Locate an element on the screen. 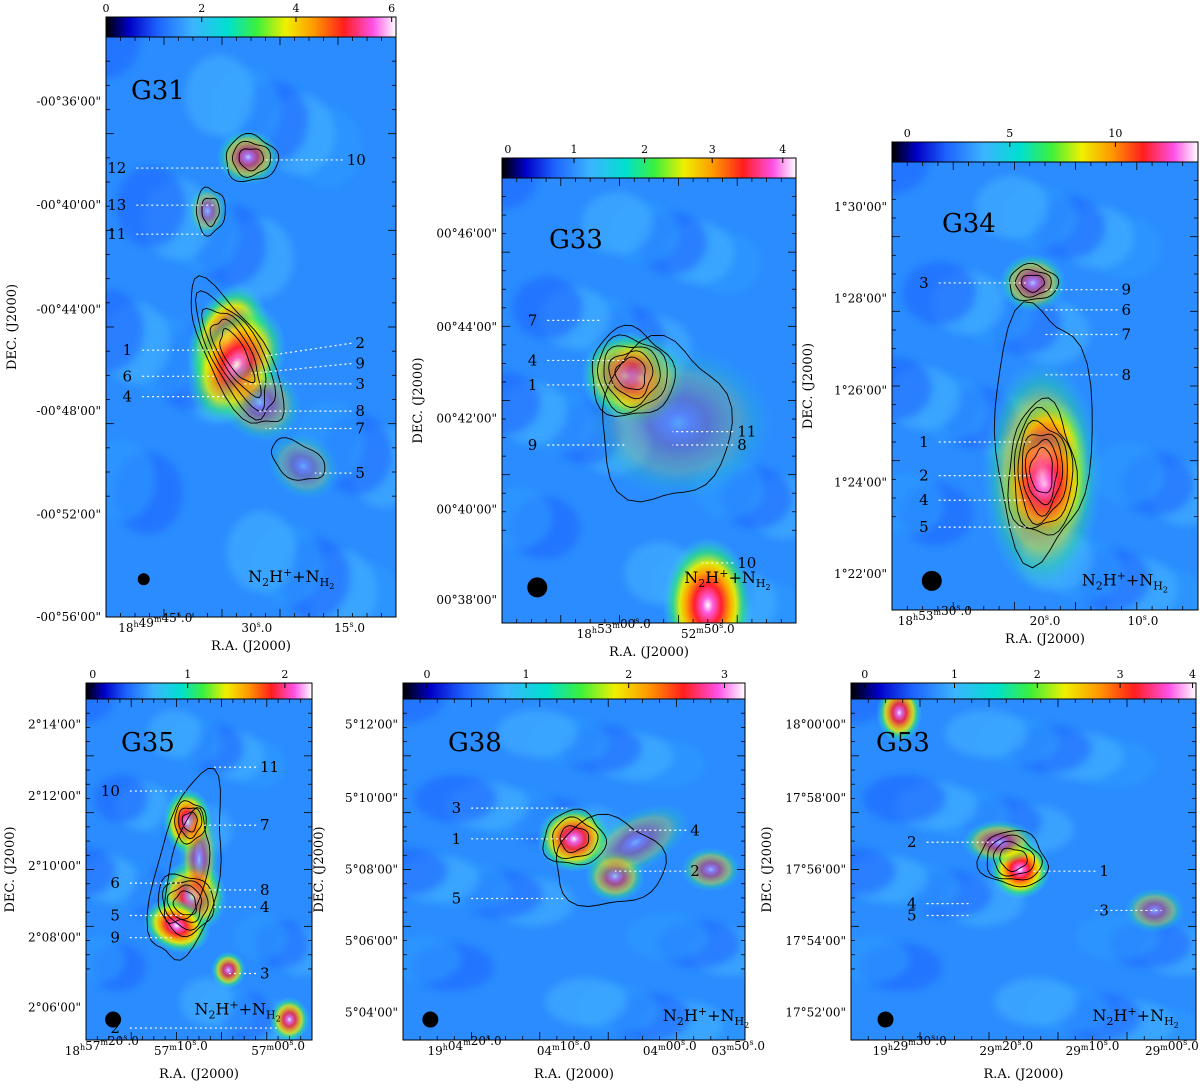  colorbar-tick-label: 2 is located at coordinates (1037, 674).